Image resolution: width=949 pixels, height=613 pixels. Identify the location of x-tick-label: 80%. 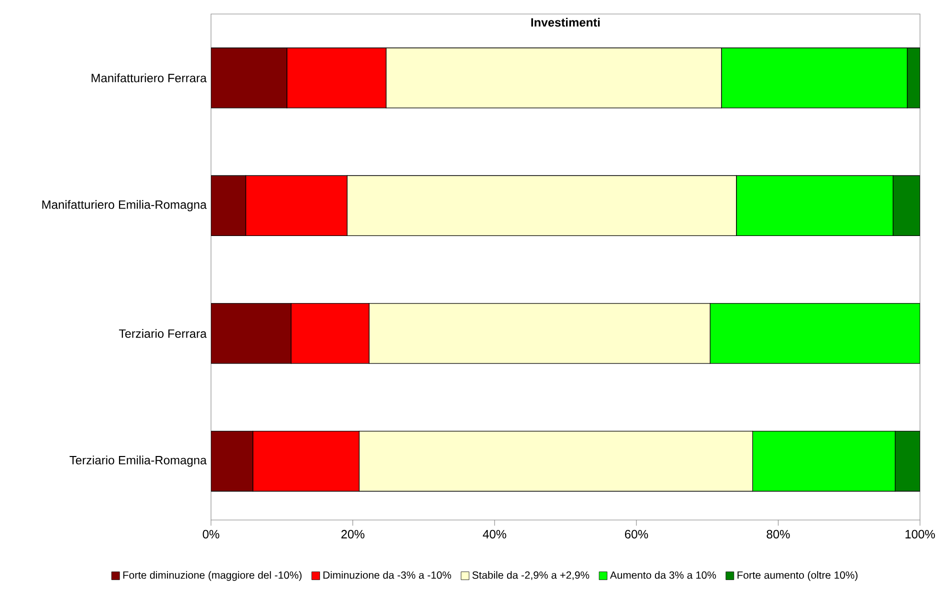
(778, 534).